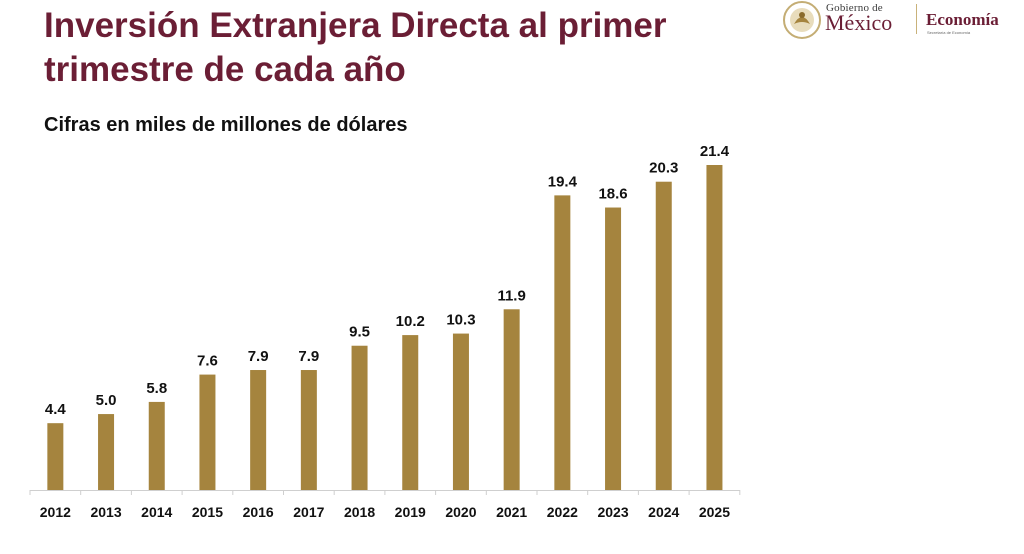 This screenshot has height=554, width=1024. What do you see at coordinates (715, 151) in the screenshot?
I see `data-label-2025: 21.4` at bounding box center [715, 151].